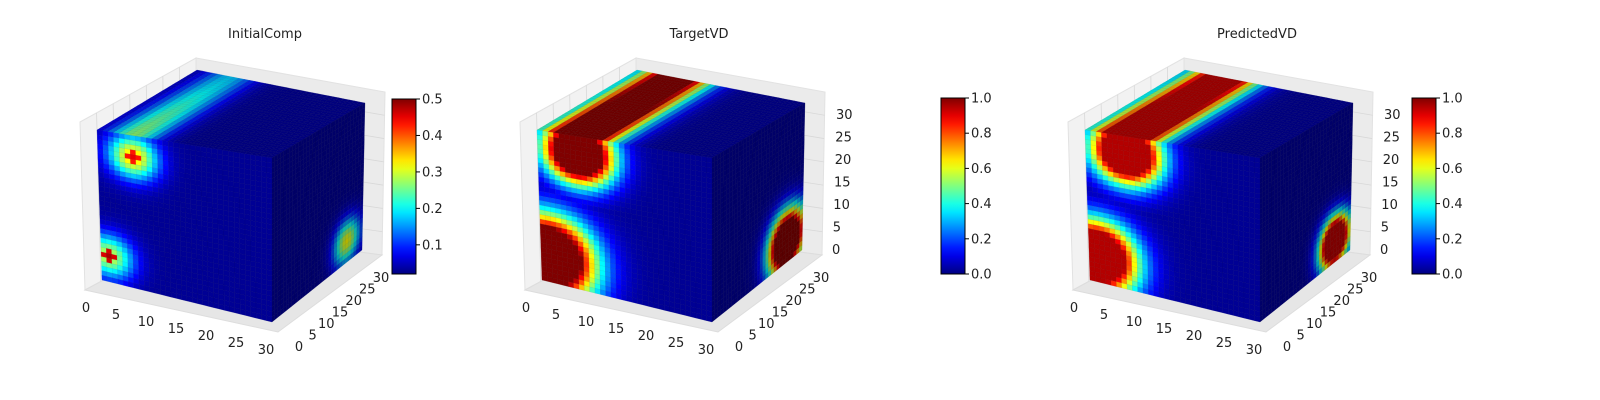 The height and width of the screenshot is (400, 1600). What do you see at coordinates (1257, 34) in the screenshot?
I see `chart-title: PredictedVD` at bounding box center [1257, 34].